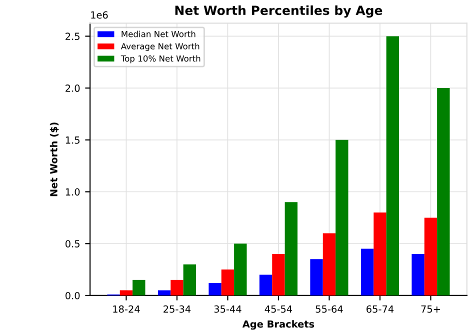 The image size is (474, 332). What do you see at coordinates (380, 309) in the screenshot?
I see `x-tick-label: 65-74` at bounding box center [380, 309].